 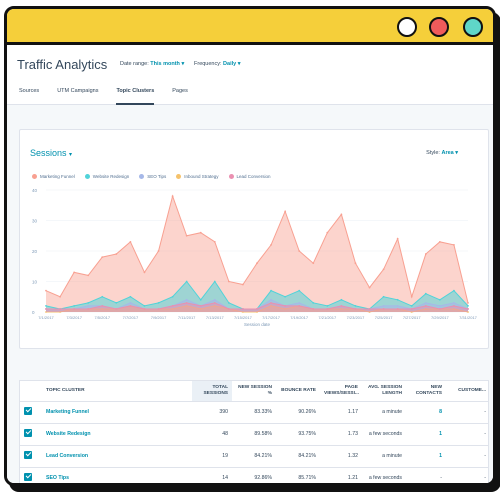 What do you see at coordinates (117, 434) in the screenshot?
I see `topic-cluster-name: Website Redesign` at bounding box center [117, 434].